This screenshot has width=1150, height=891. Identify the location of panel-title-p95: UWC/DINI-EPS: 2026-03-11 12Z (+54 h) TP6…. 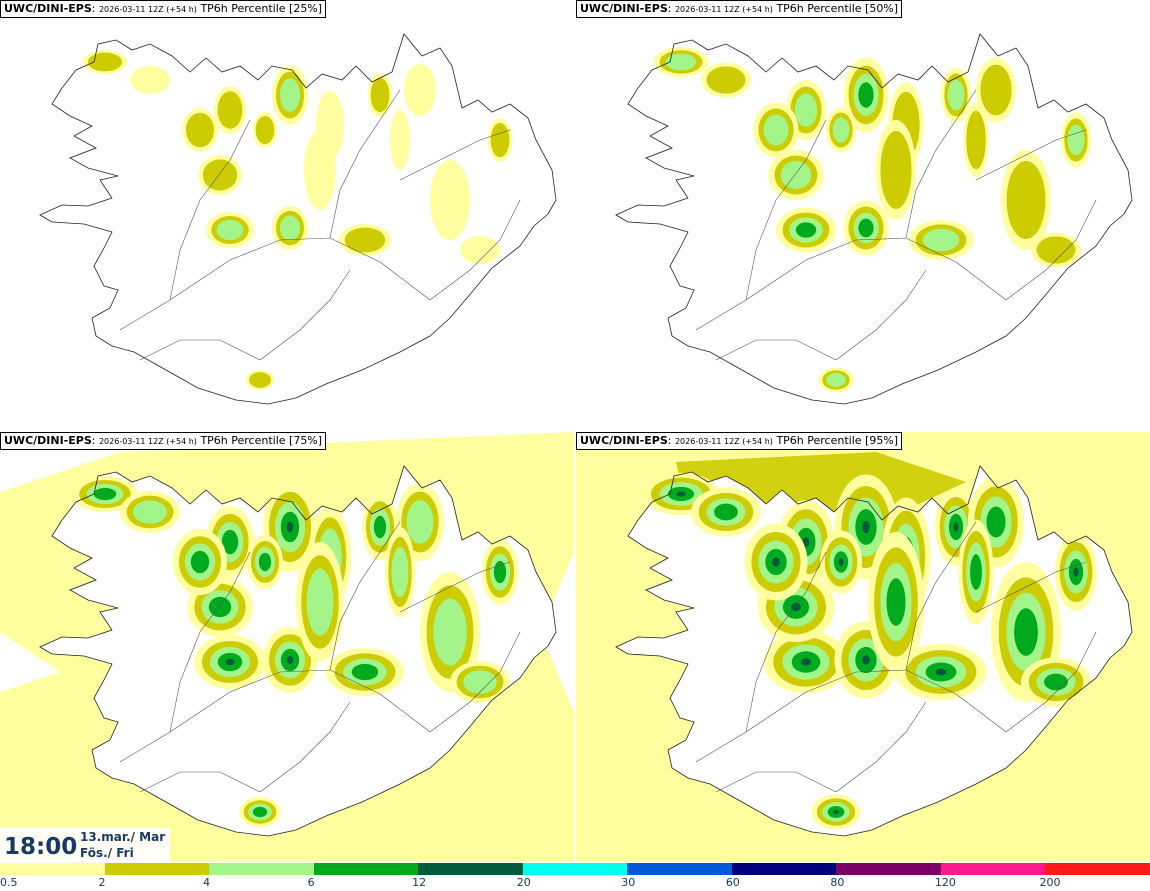
(739, 441).